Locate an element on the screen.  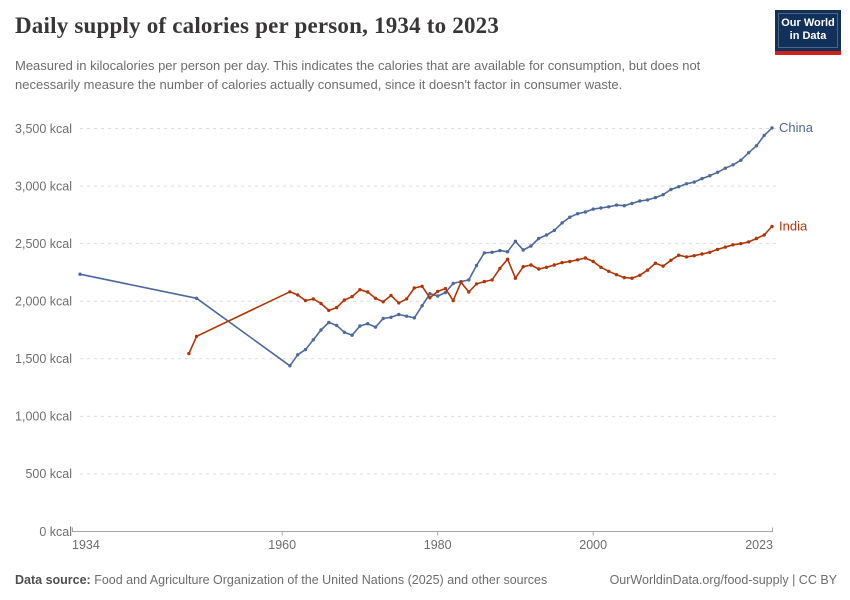
series-label-india: India is located at coordinates (793, 226).